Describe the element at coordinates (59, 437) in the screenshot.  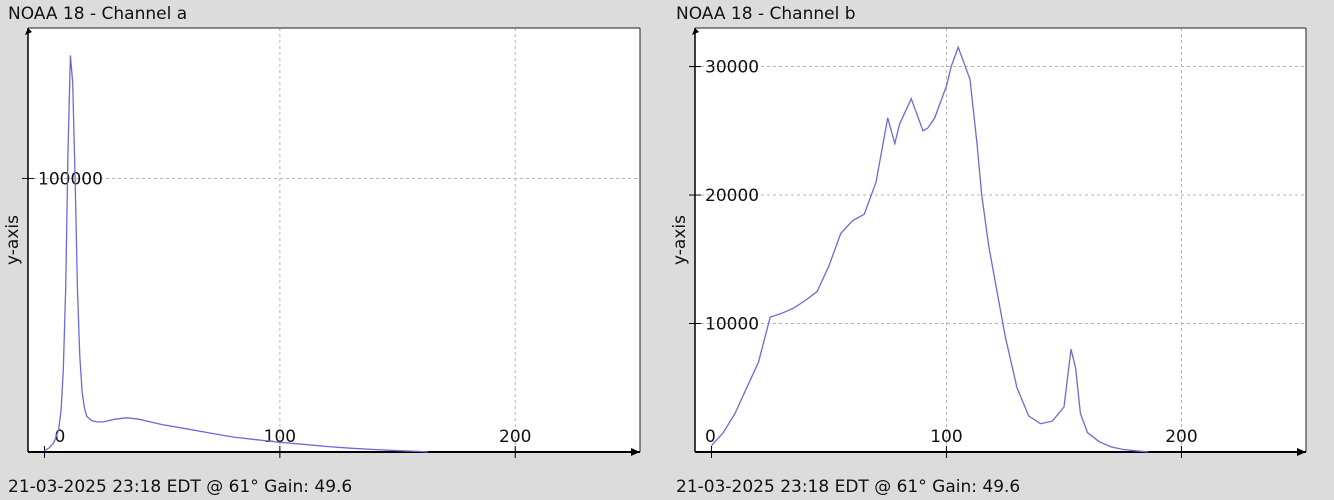
I see `x-tick-label: 0` at that location.